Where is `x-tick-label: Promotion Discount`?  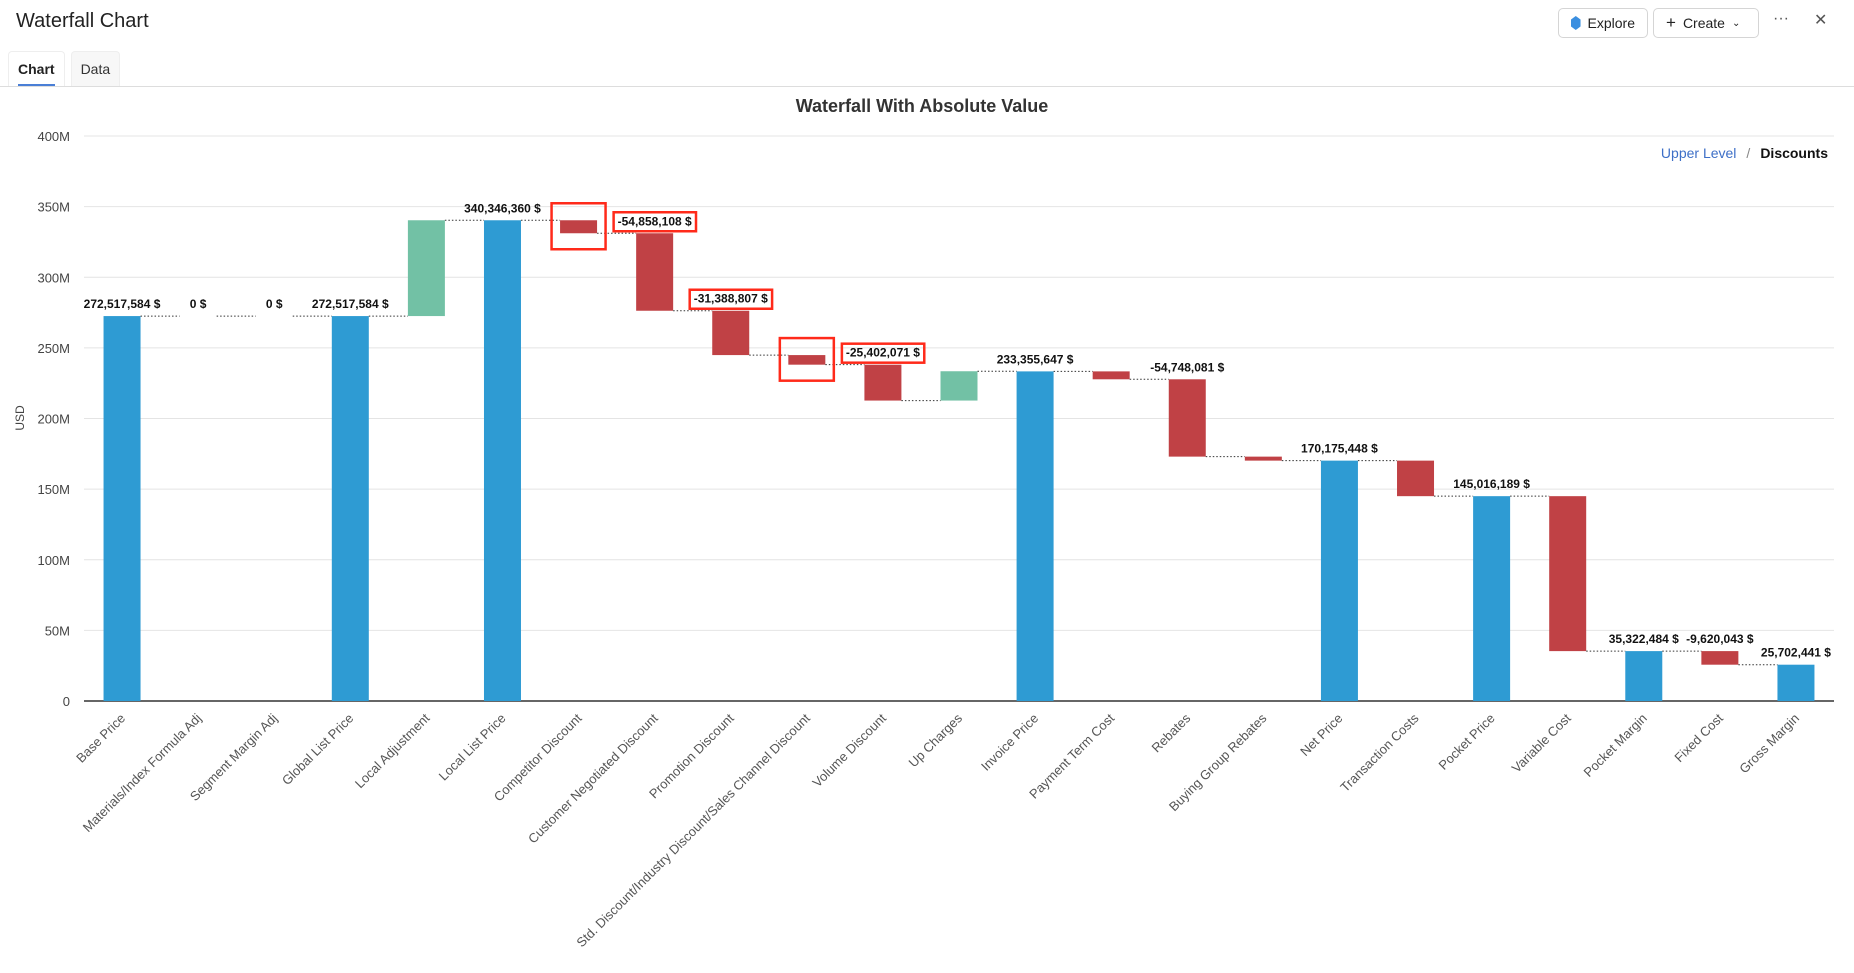
x-tick-label: Promotion Discount is located at coordinates (691, 755).